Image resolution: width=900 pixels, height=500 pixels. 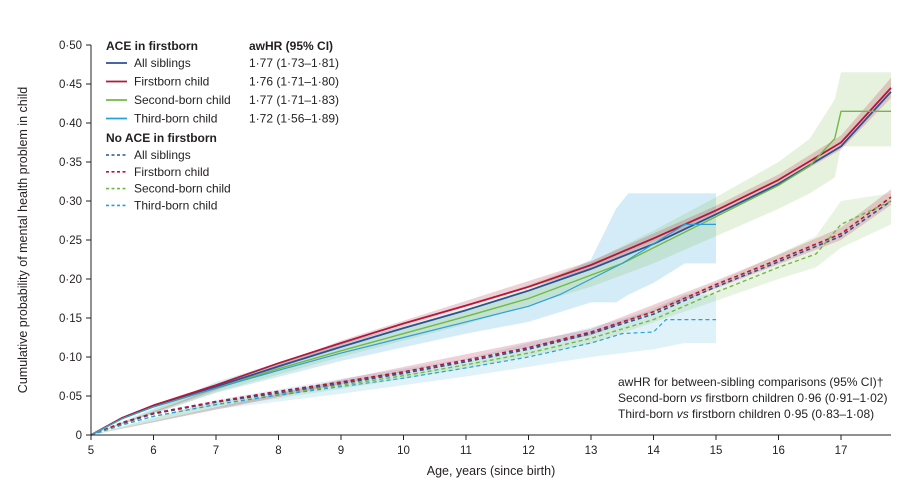 I want to click on x-tick-label: 14, so click(x=653, y=451).